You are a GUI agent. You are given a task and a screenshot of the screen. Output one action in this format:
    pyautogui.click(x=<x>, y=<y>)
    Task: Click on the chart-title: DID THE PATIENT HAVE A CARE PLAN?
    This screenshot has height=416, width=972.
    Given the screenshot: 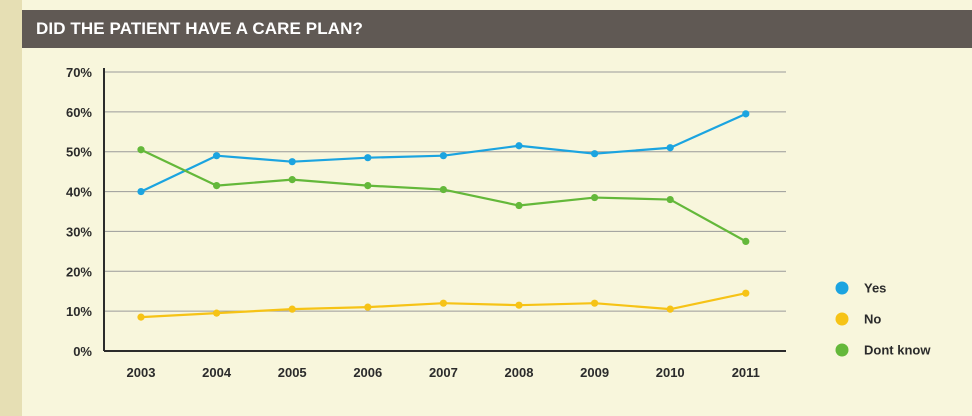 What is the action you would take?
    pyautogui.click(x=199, y=28)
    